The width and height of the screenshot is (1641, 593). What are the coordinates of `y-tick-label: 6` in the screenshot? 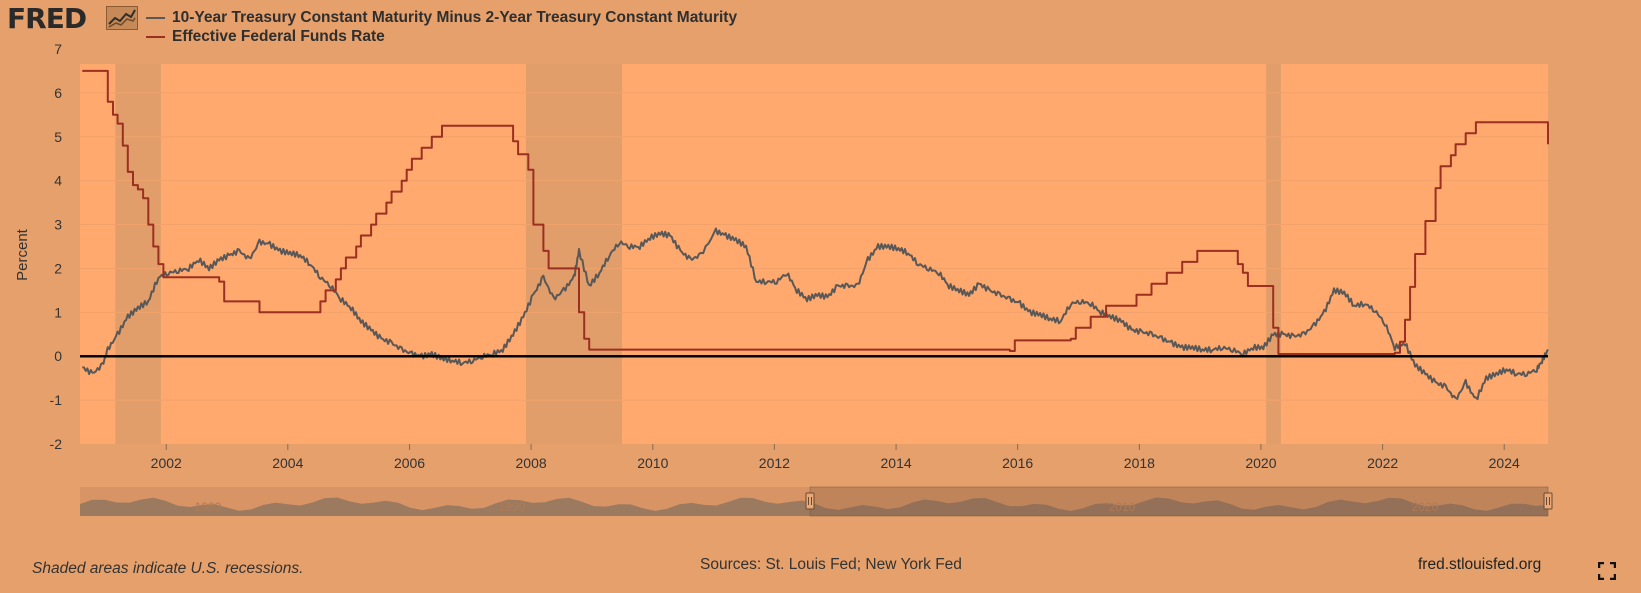 It's located at (58, 93).